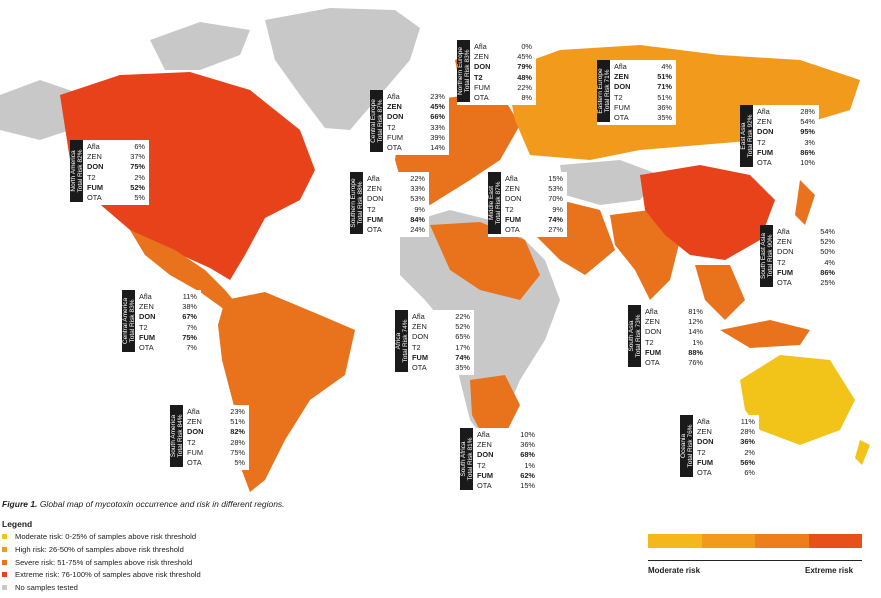 This screenshot has width=881, height=598. I want to click on alaska-shape, so click(37, 110).